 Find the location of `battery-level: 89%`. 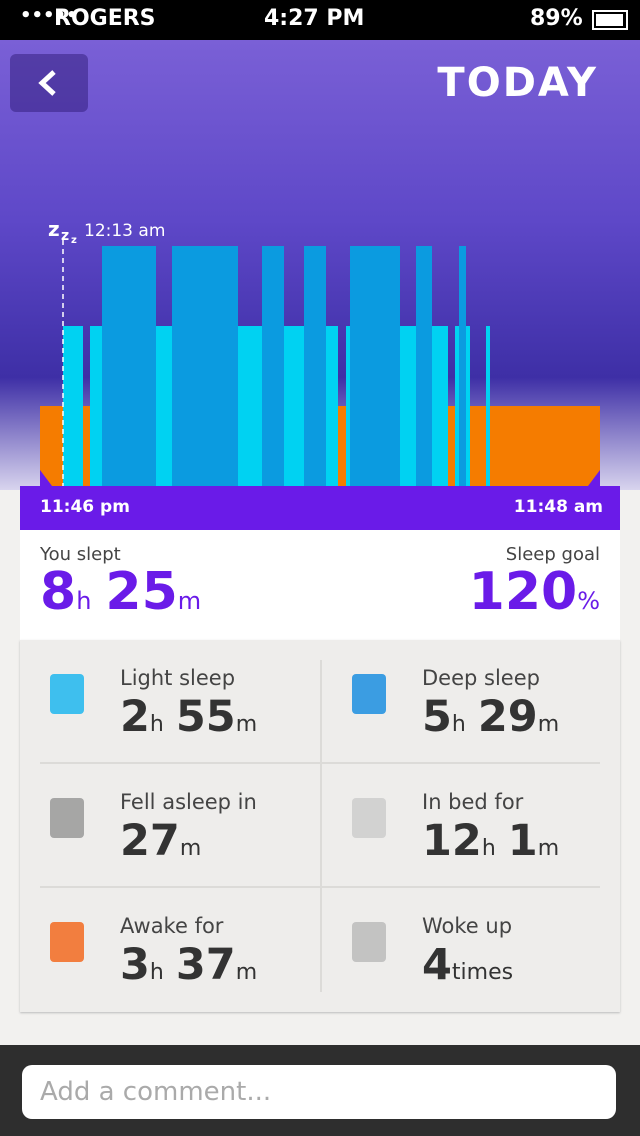

battery-level: 89% is located at coordinates (556, 18).